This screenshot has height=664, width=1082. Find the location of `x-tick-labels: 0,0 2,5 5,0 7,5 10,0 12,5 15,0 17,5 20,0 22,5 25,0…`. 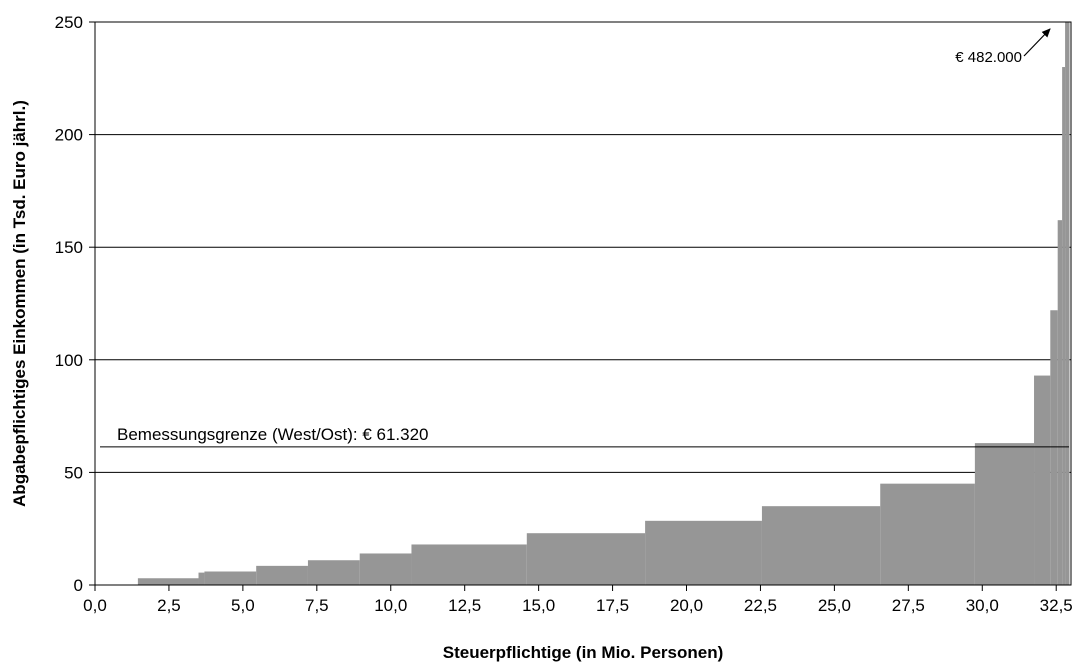

x-tick-labels: 0,0 2,5 5,0 7,5 10,0 12,5 15,0 17,5 20,0 22,5 25,0… is located at coordinates (578, 605).